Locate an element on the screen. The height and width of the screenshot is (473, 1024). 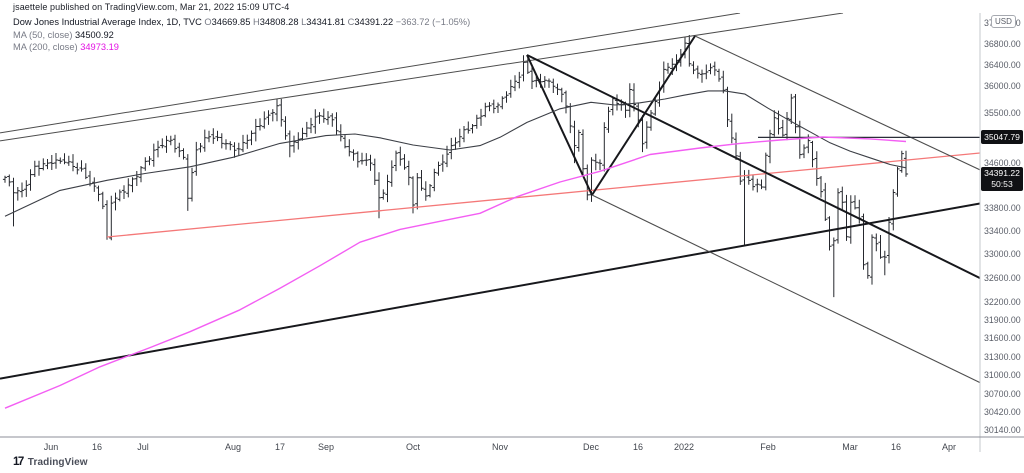
price-tick-31000: 31000.00 is located at coordinates (1002, 375).